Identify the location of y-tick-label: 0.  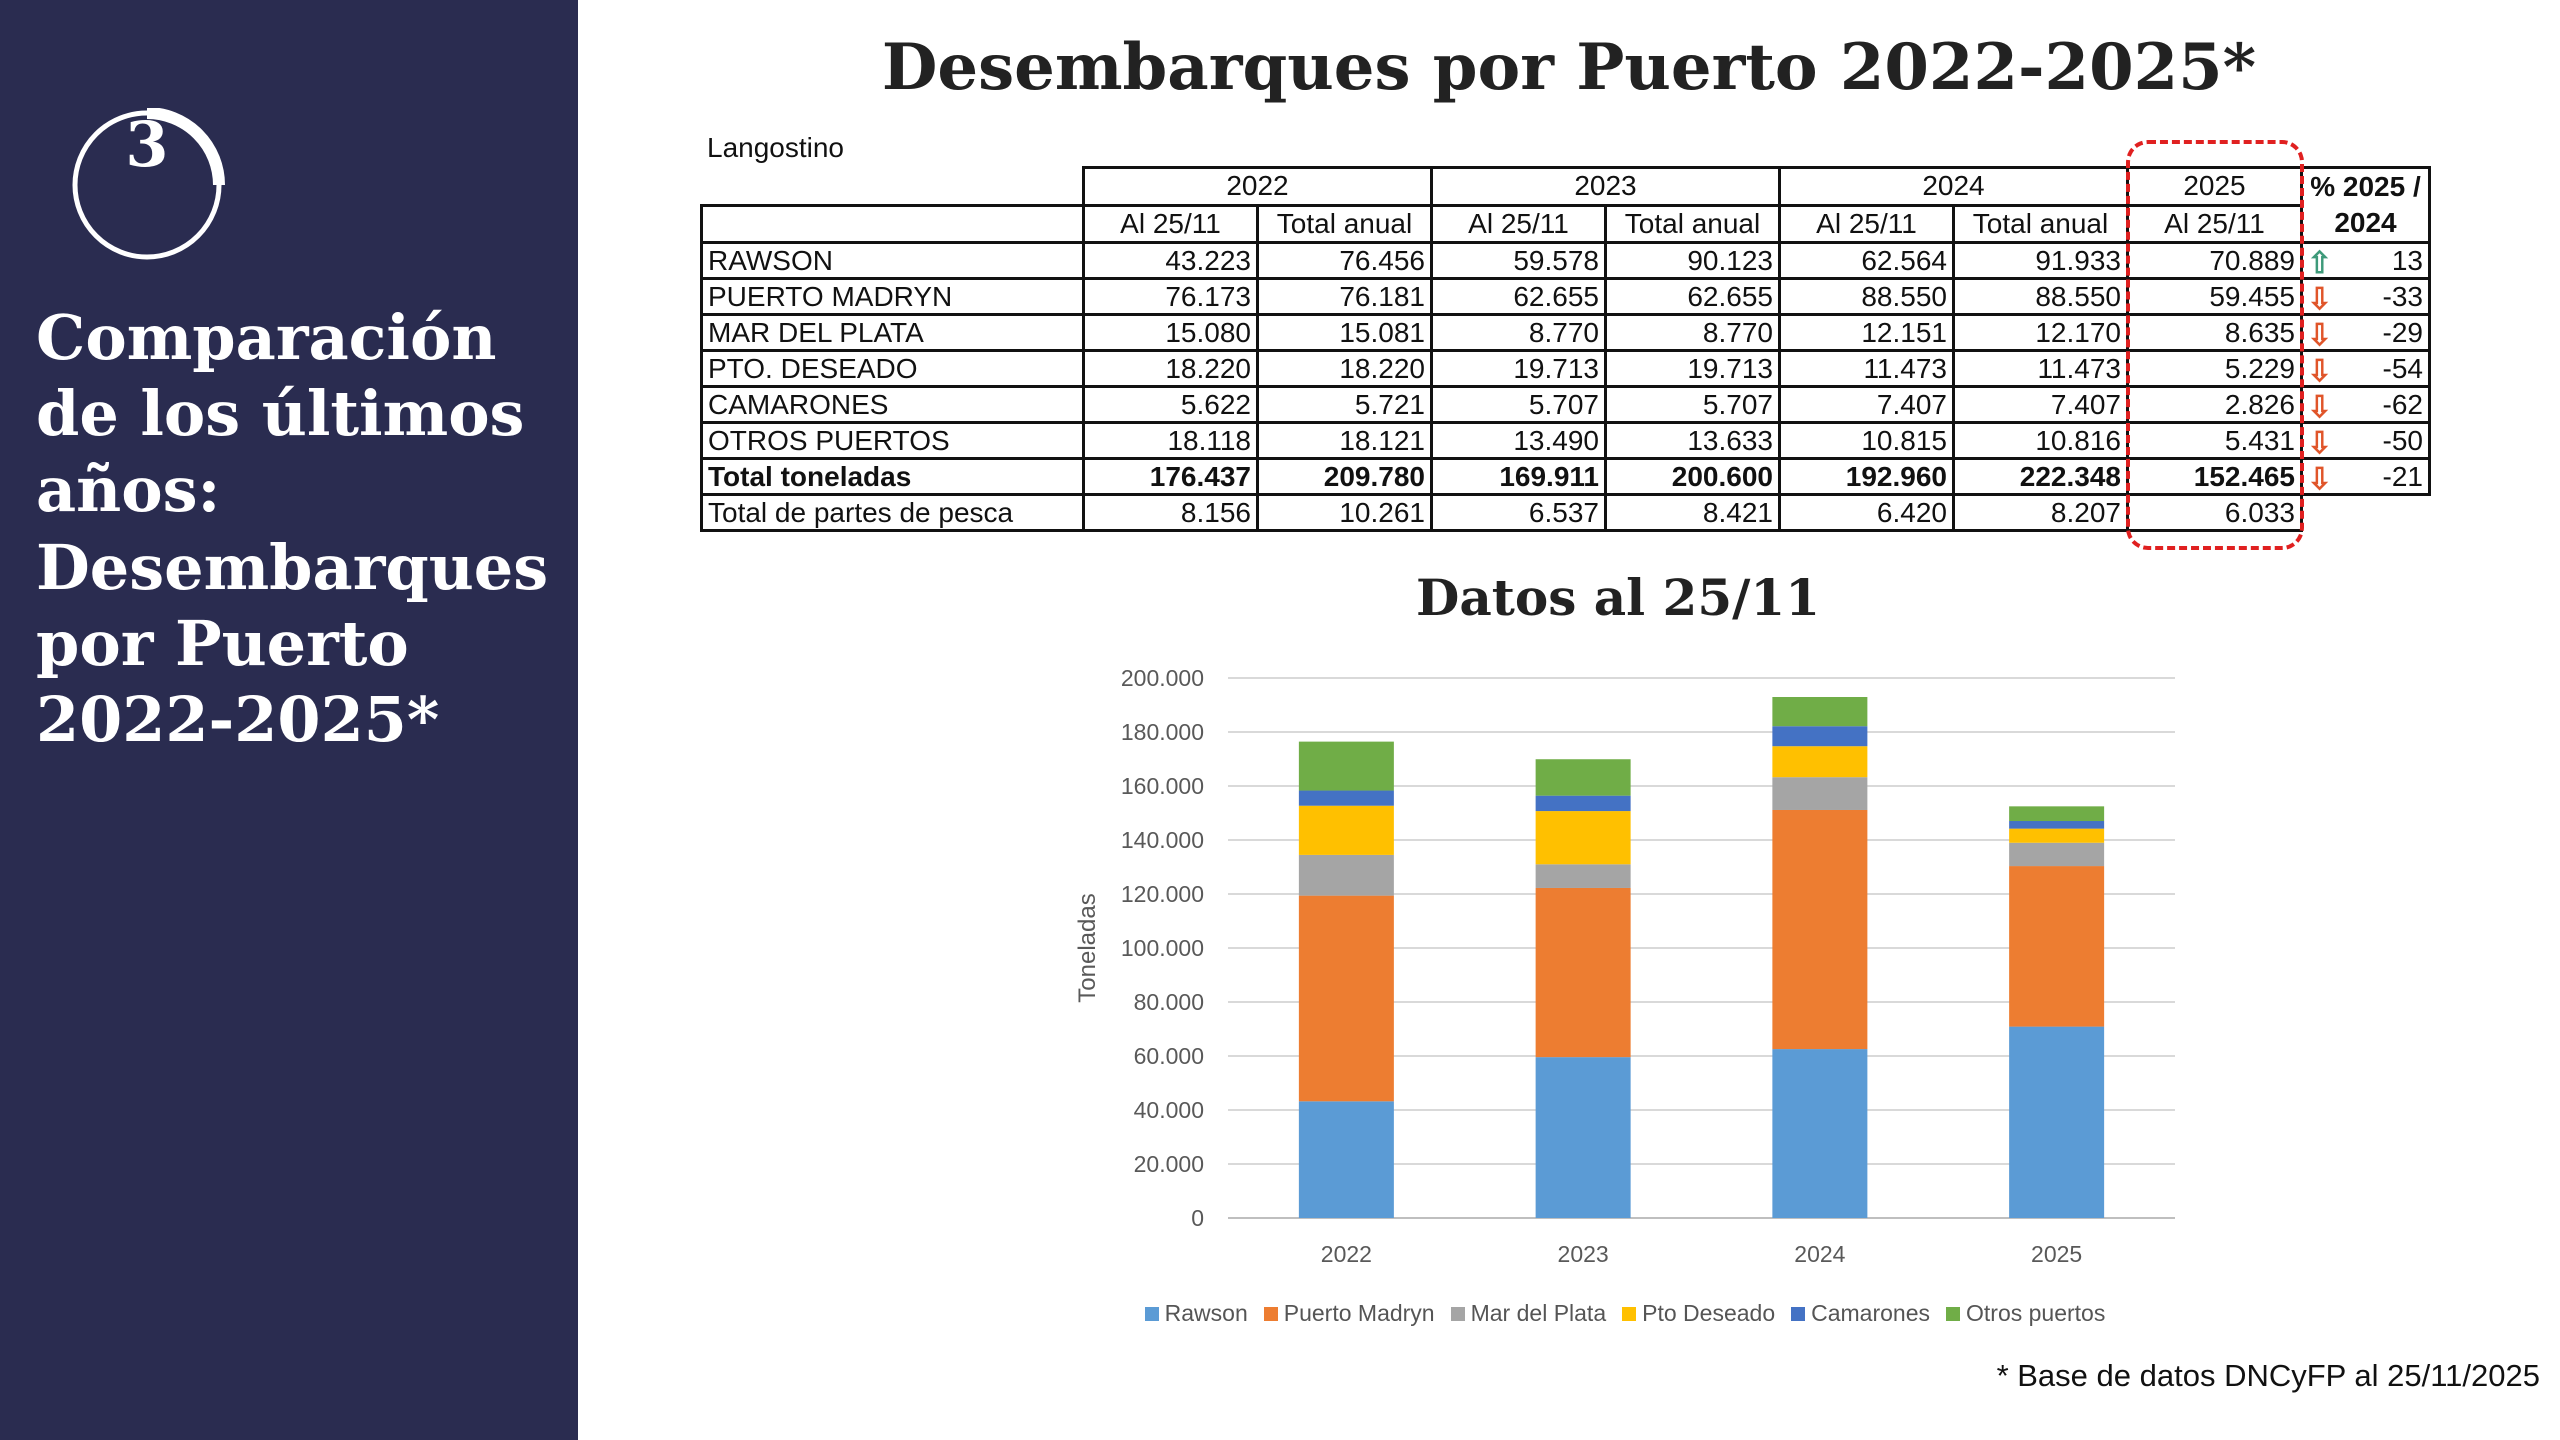
(1197, 1218).